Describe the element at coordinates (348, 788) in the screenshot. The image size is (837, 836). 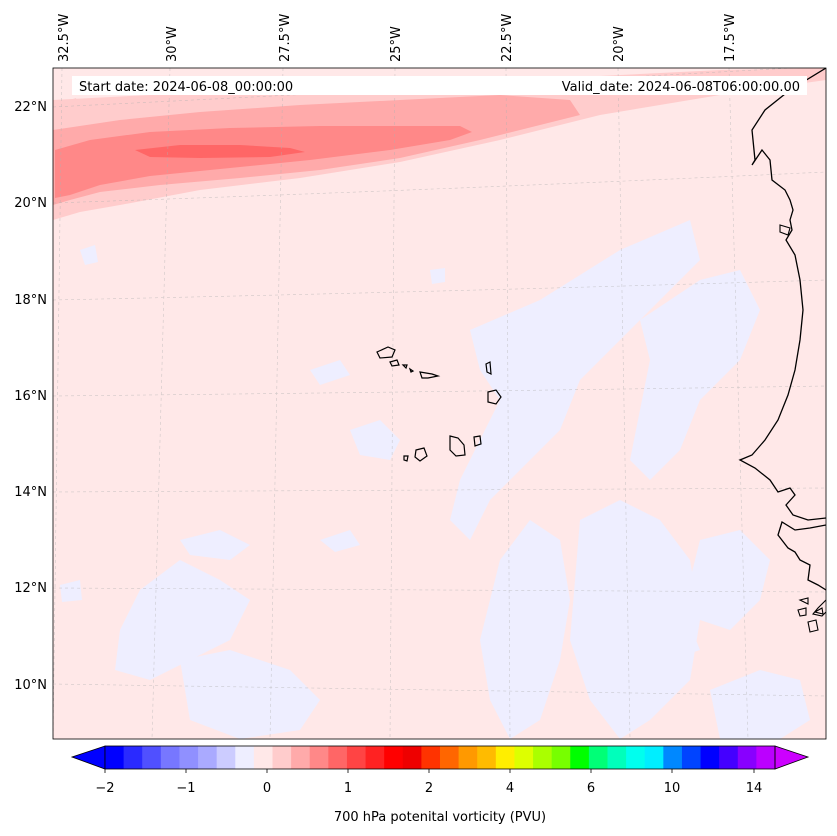
I see `colorbar-tick-label: 1` at that location.